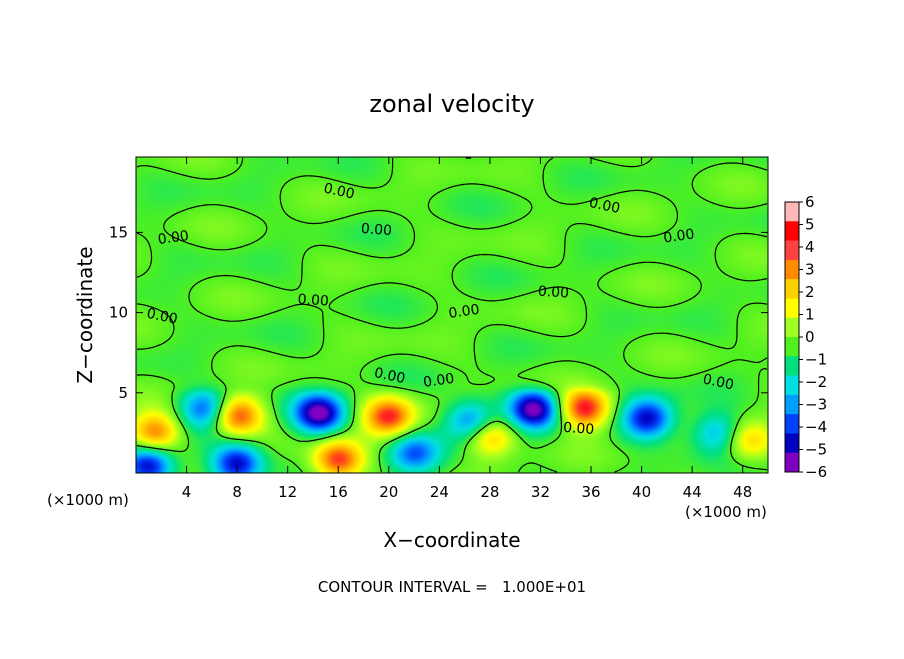 The image size is (904, 659). What do you see at coordinates (816, 450) in the screenshot?
I see `colorbar-tick-label: −5` at bounding box center [816, 450].